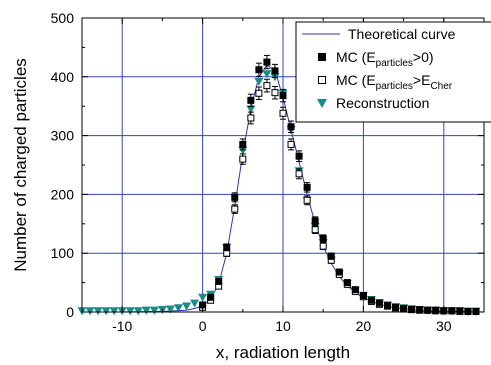 Image resolution: width=491 pixels, height=365 pixels. I want to click on legend-mc-filled-marker, so click(322, 57).